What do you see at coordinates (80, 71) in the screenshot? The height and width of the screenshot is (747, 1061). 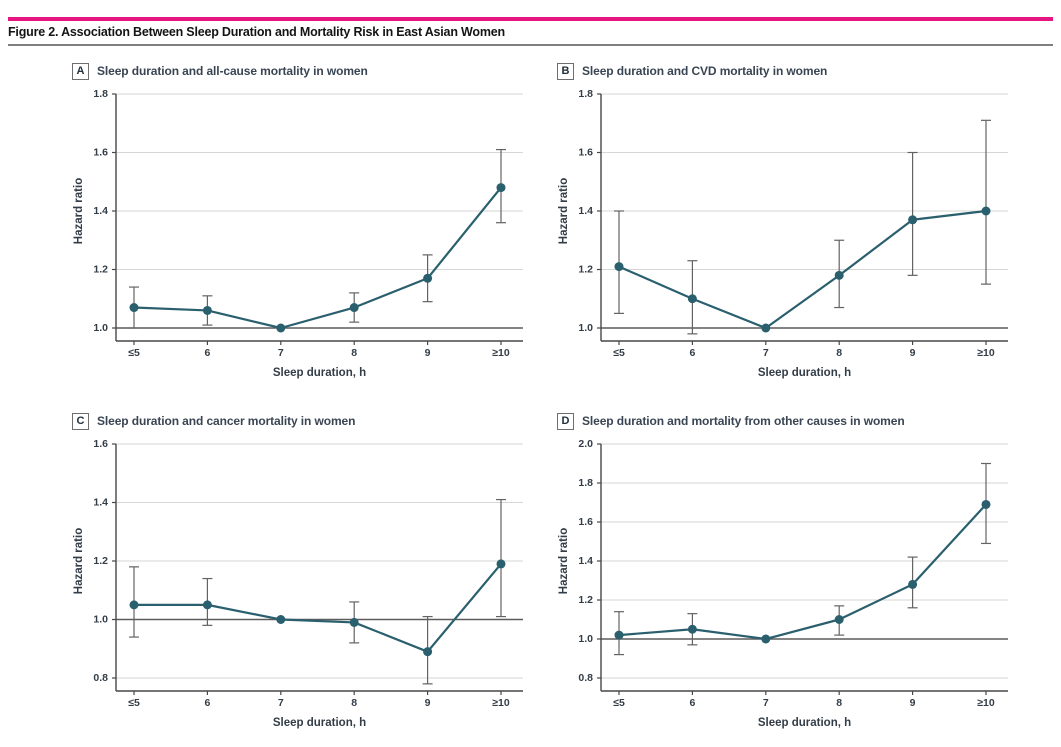 I see `panel-letter-box: A` at bounding box center [80, 71].